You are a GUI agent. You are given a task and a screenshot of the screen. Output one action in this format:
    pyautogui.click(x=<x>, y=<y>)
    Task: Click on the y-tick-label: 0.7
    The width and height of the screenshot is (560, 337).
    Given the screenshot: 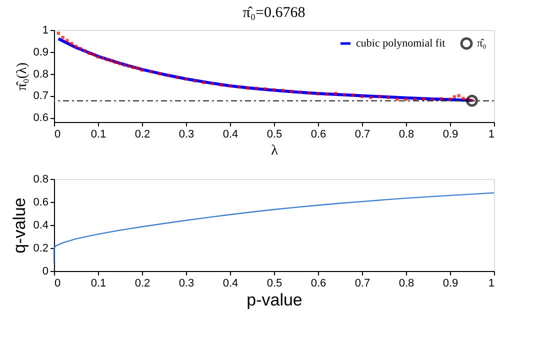 What is the action you would take?
    pyautogui.click(x=40, y=96)
    